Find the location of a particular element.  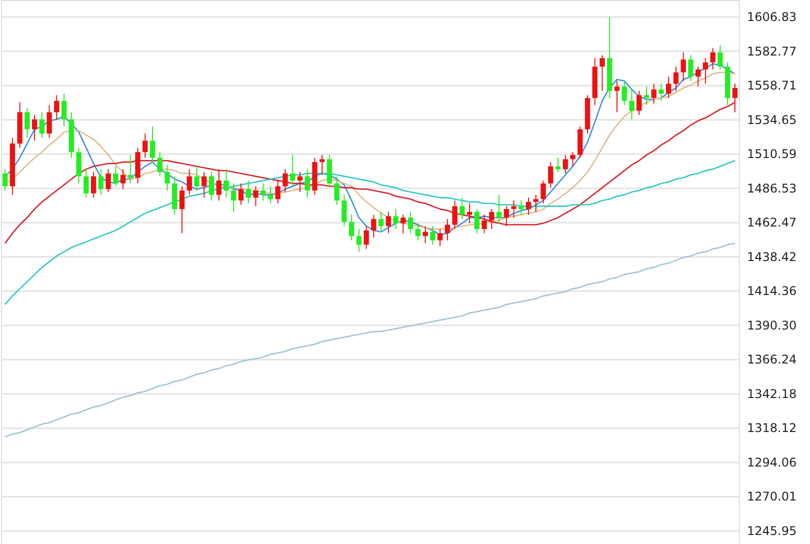

y-tick-label: 1606.83 is located at coordinates (772, 17).